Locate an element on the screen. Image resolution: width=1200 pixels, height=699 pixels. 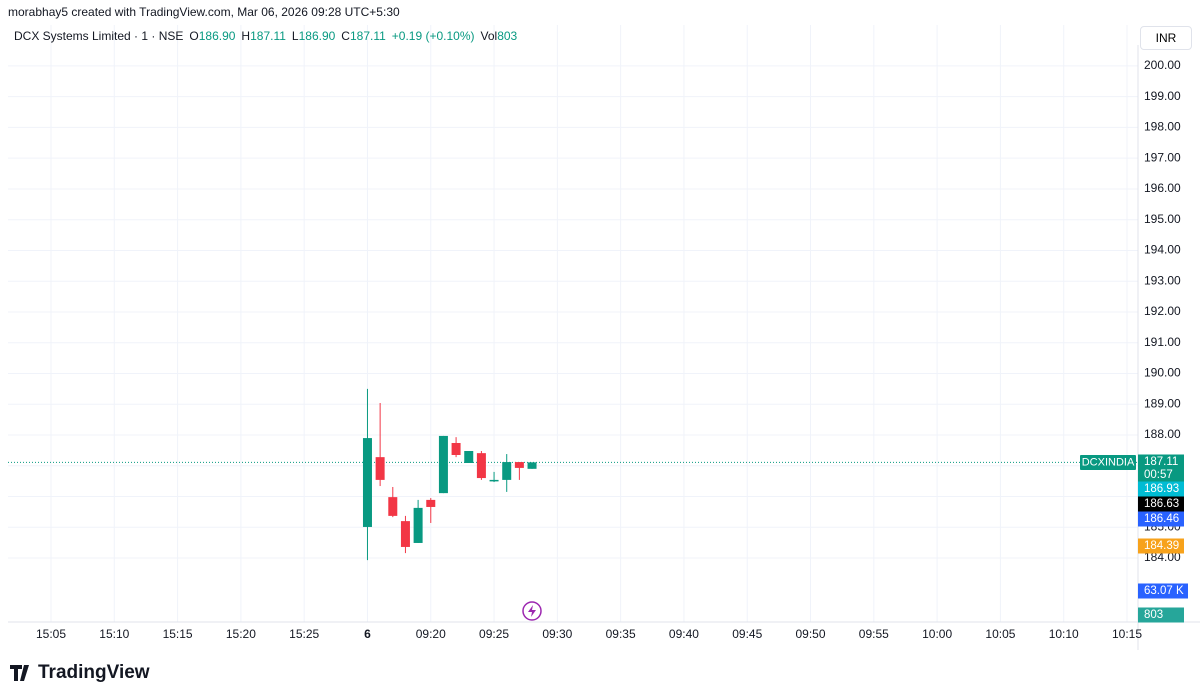
price-tag: 803 is located at coordinates (1153, 615).